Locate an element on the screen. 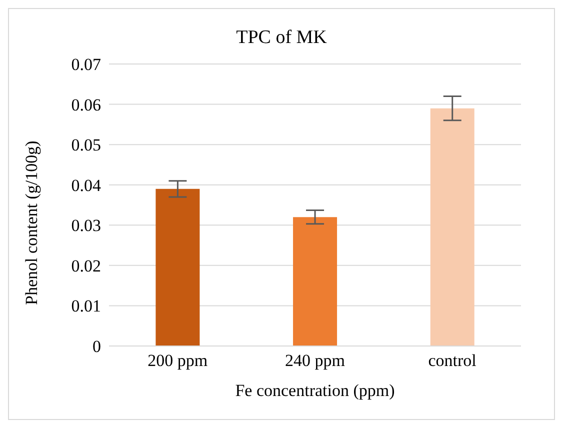  y-tick-label: 0 is located at coordinates (96, 346).